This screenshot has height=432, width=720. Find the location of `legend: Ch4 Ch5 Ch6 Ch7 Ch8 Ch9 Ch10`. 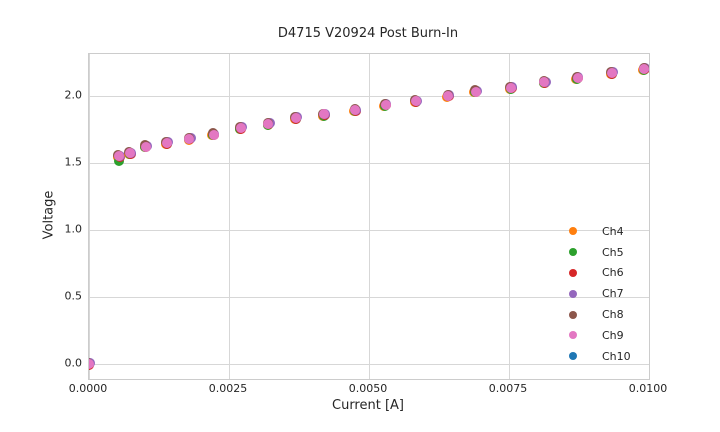

legend: Ch4 Ch5 Ch6 Ch7 Ch8 Ch9 Ch10 is located at coordinates (598, 294).